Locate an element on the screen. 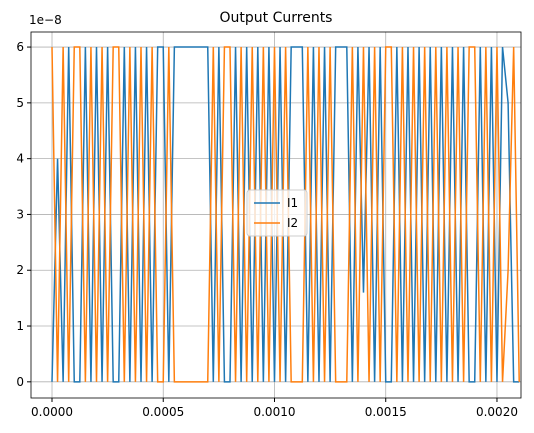  y-tick-label: 2 is located at coordinates (20, 270).